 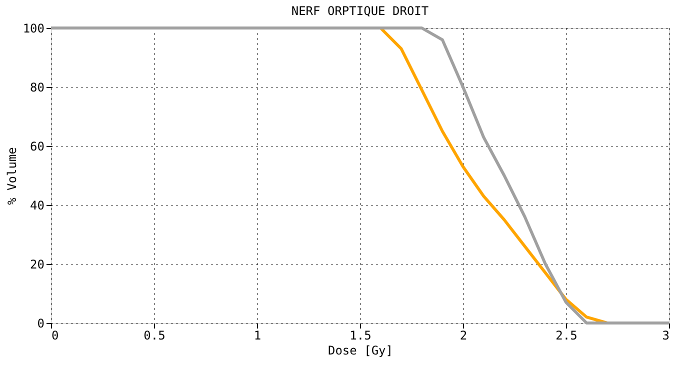 What do you see at coordinates (33, 29) in the screenshot?
I see `y-tick-label: 100` at bounding box center [33, 29].